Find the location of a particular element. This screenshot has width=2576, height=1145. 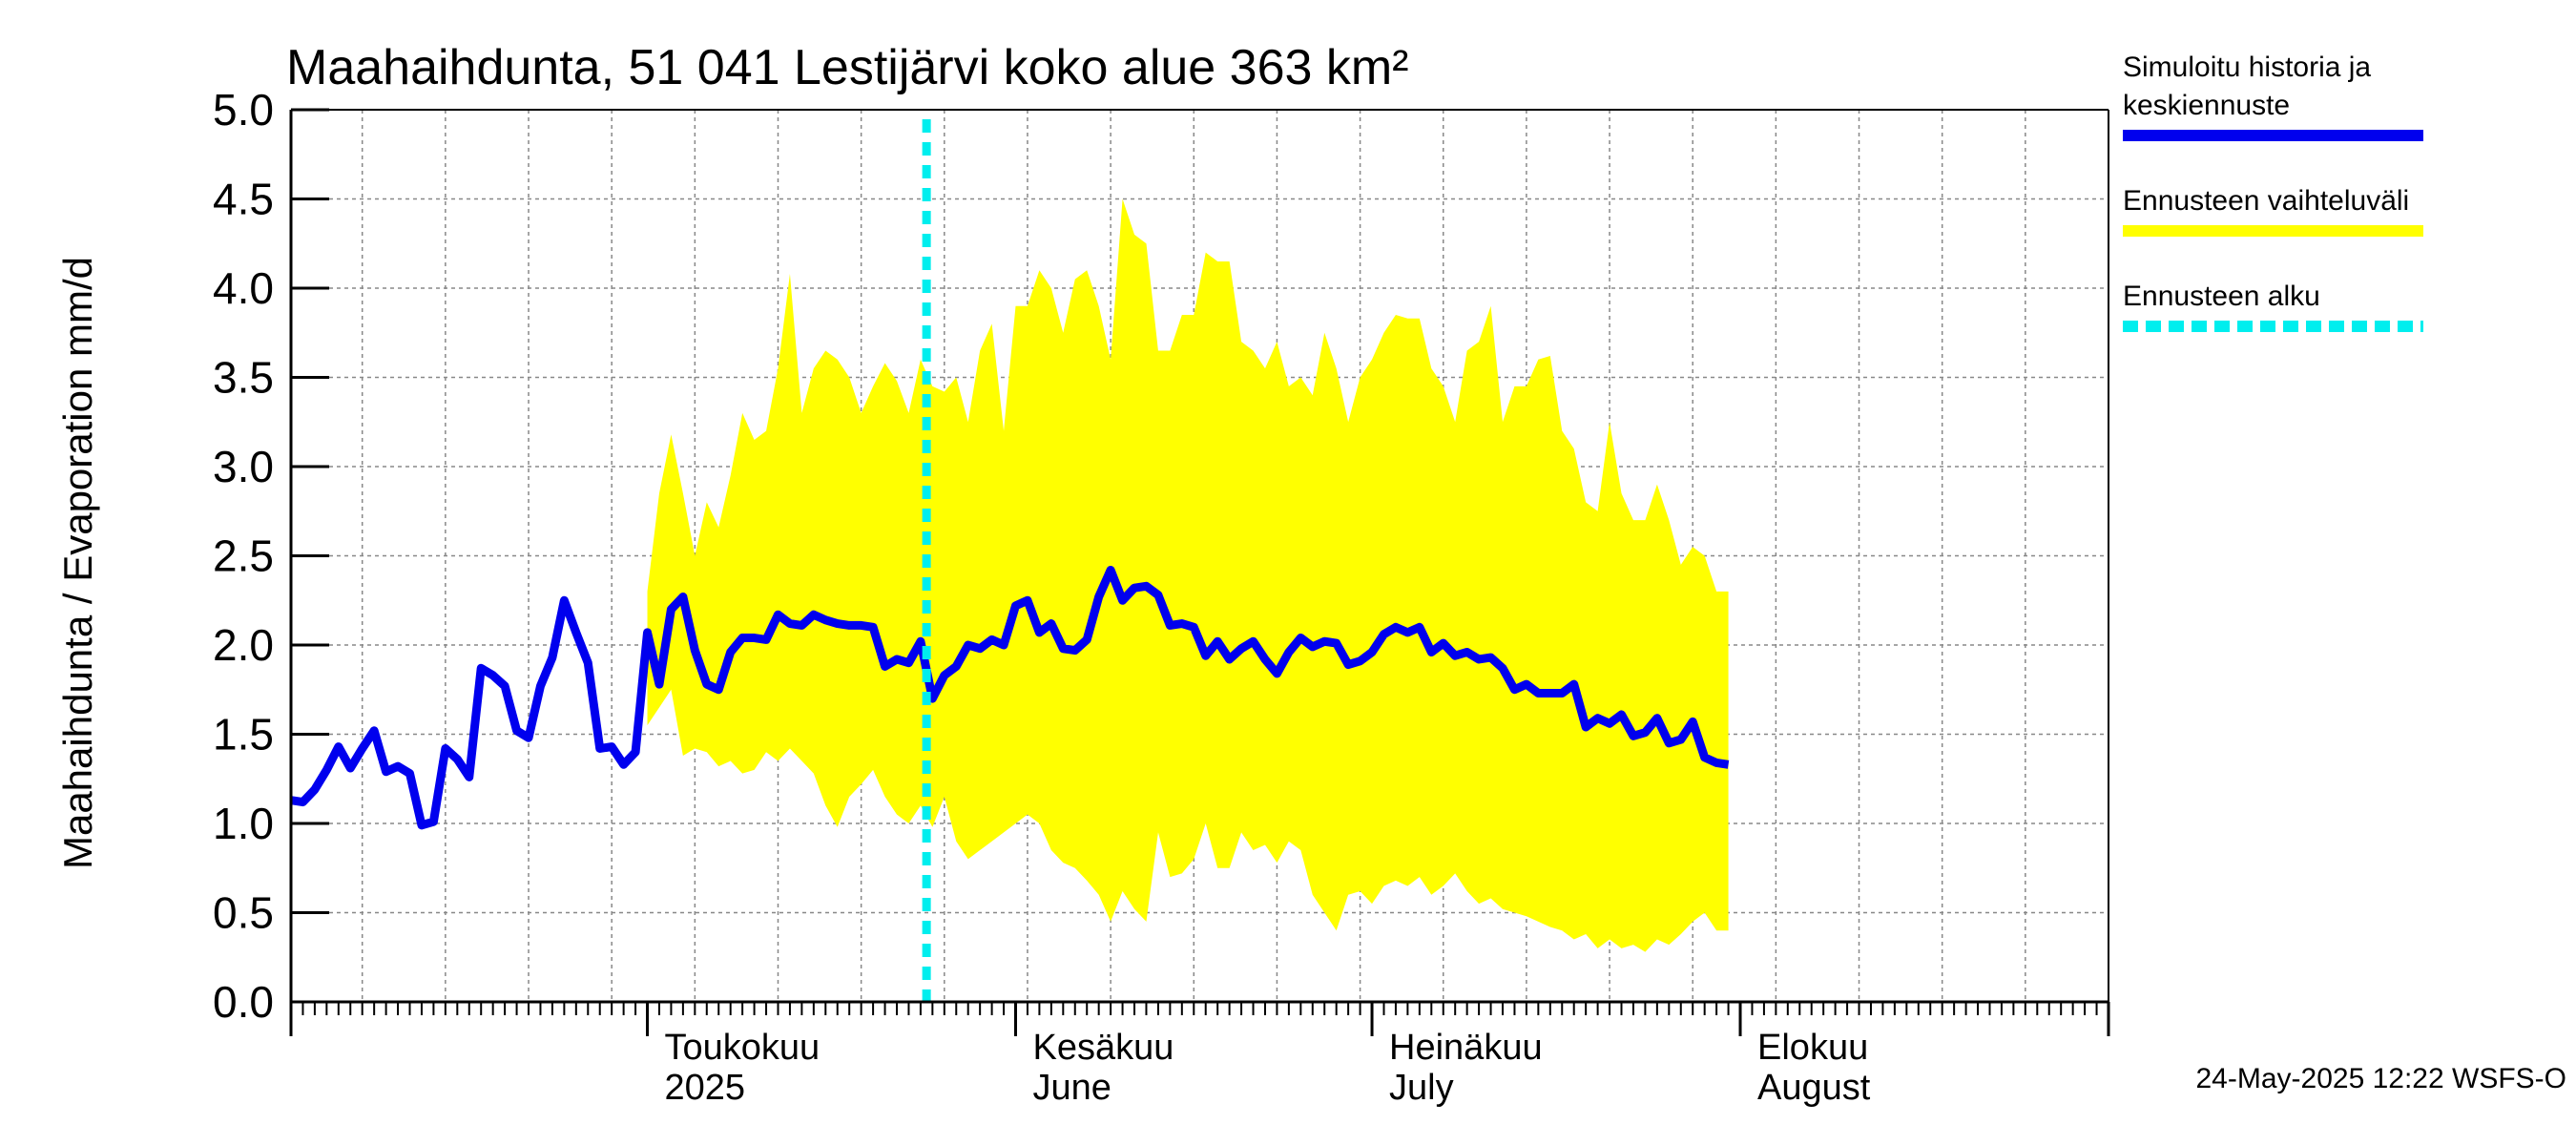

y-axis-label: Maahaihdunta / Evaporation mm/d is located at coordinates (77, 563).